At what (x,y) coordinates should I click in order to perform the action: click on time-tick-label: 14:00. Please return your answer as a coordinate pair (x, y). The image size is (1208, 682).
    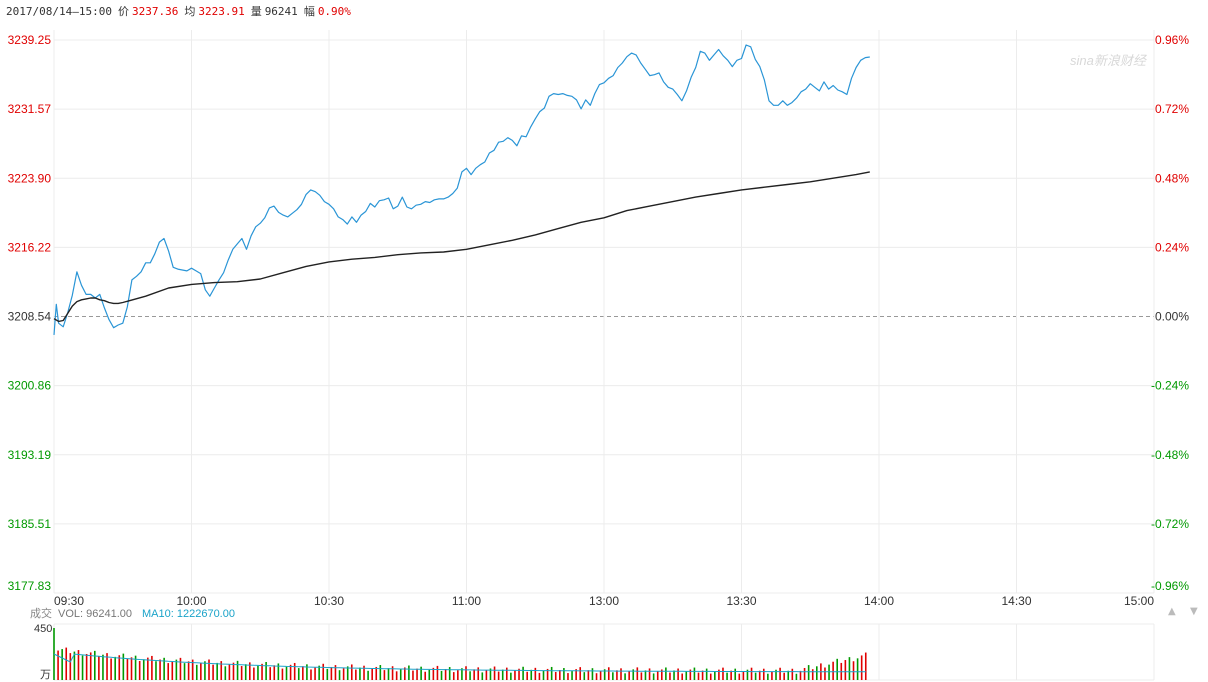
    Looking at the image, I should click on (879, 601).